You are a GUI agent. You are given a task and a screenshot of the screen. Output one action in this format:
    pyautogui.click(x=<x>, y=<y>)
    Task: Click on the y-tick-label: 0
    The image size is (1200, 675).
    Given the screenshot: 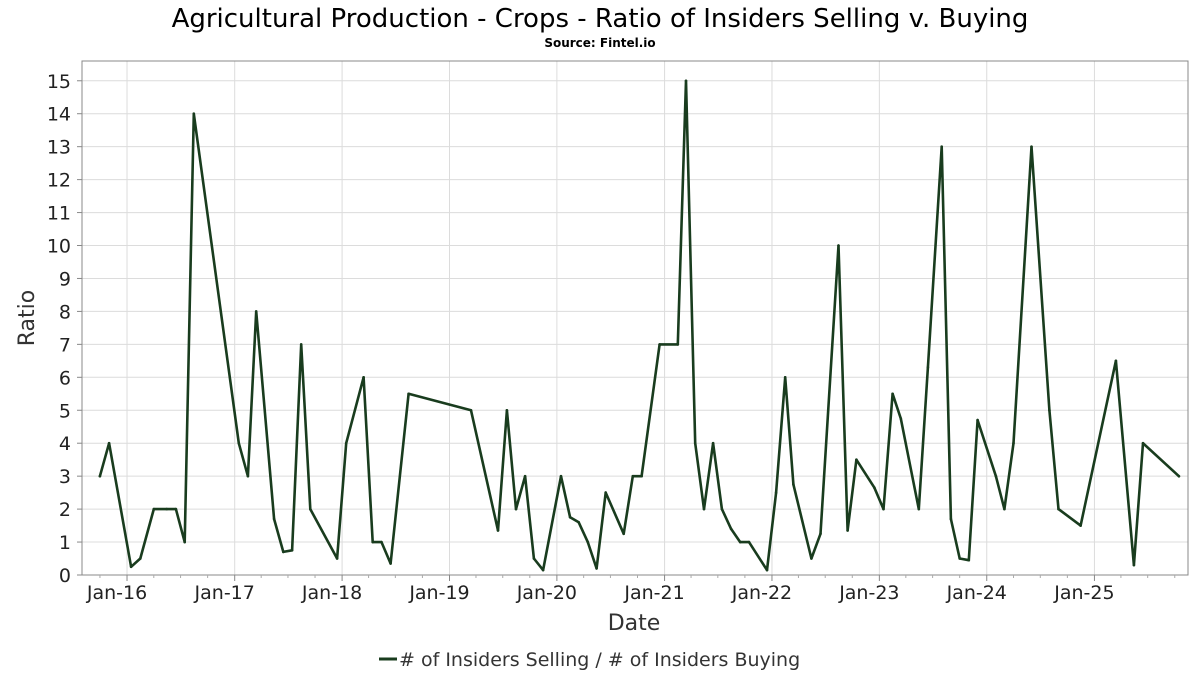 What is the action you would take?
    pyautogui.click(x=65, y=576)
    